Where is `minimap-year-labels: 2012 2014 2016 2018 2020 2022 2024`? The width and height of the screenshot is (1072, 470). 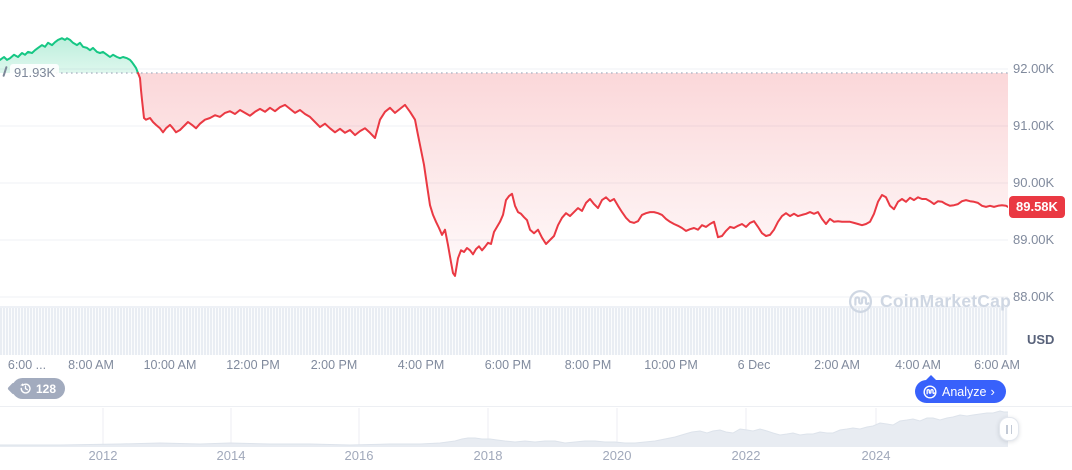 minimap-year-labels: 2012 2014 2016 2018 2020 2022 2024 is located at coordinates (536, 456).